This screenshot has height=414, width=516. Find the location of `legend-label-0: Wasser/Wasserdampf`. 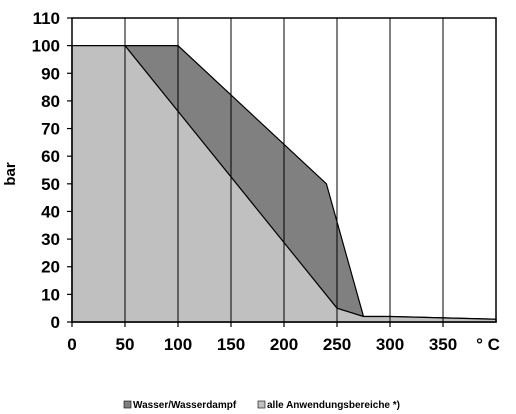

legend-label-0: Wasser/Wasserdampf is located at coordinates (185, 405).